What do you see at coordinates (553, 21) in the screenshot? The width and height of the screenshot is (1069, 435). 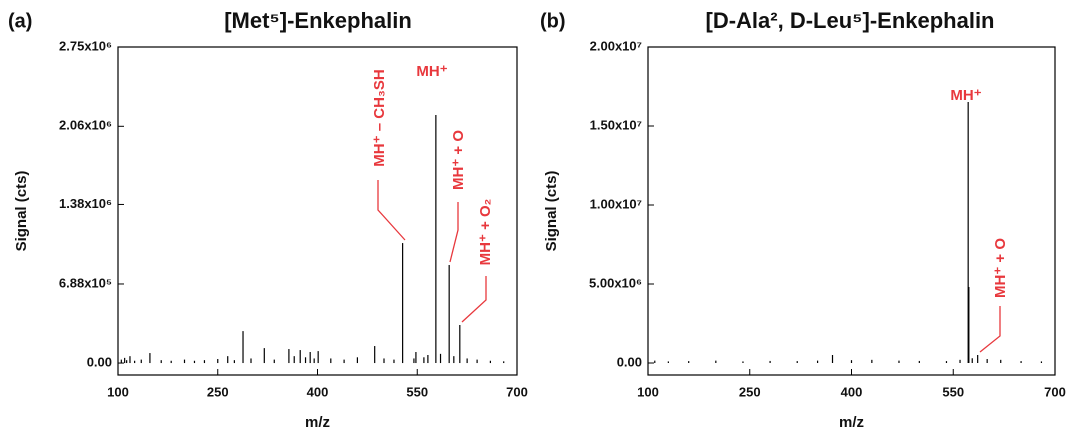 I see `panel-label: (b)` at bounding box center [553, 21].